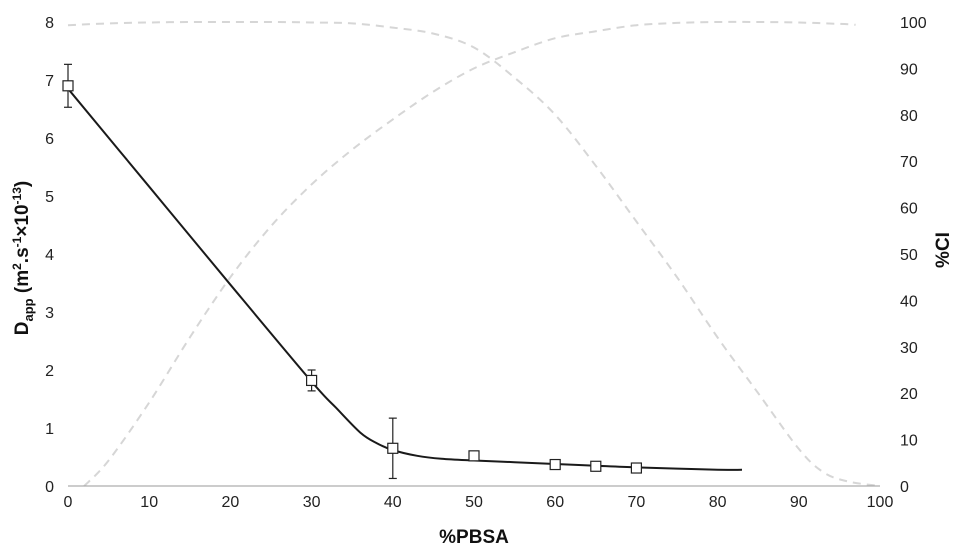 The height and width of the screenshot is (545, 955). I want to click on right-y-tick-label: 20, so click(909, 394).